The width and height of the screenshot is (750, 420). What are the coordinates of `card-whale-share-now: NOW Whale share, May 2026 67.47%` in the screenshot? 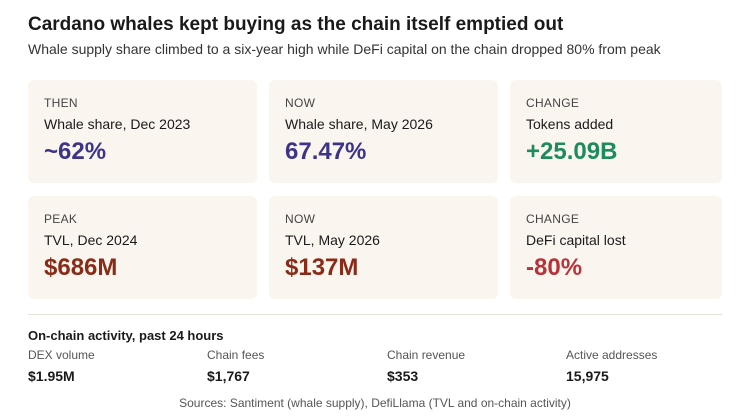 It's located at (383, 131).